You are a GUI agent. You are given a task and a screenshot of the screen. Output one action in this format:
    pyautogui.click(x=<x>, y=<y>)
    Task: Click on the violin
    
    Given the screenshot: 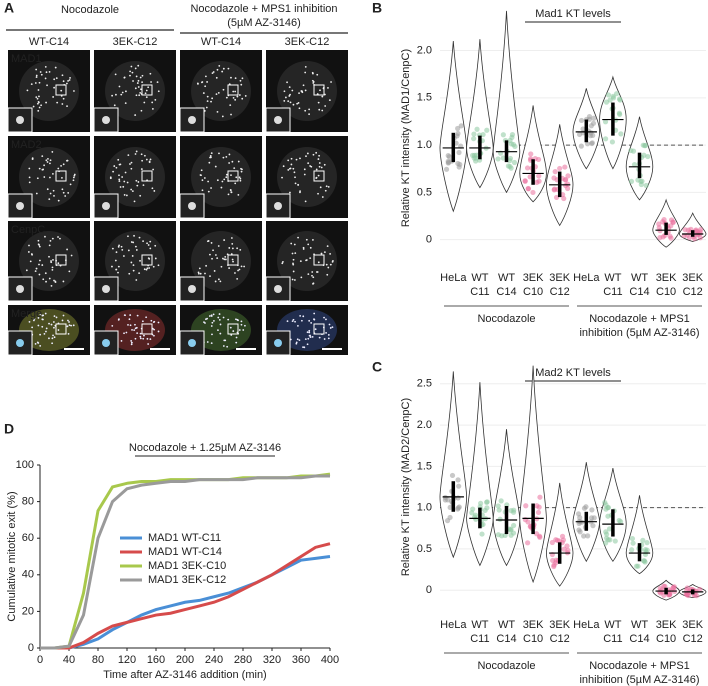 What is the action you would take?
    pyautogui.click(x=453, y=465)
    